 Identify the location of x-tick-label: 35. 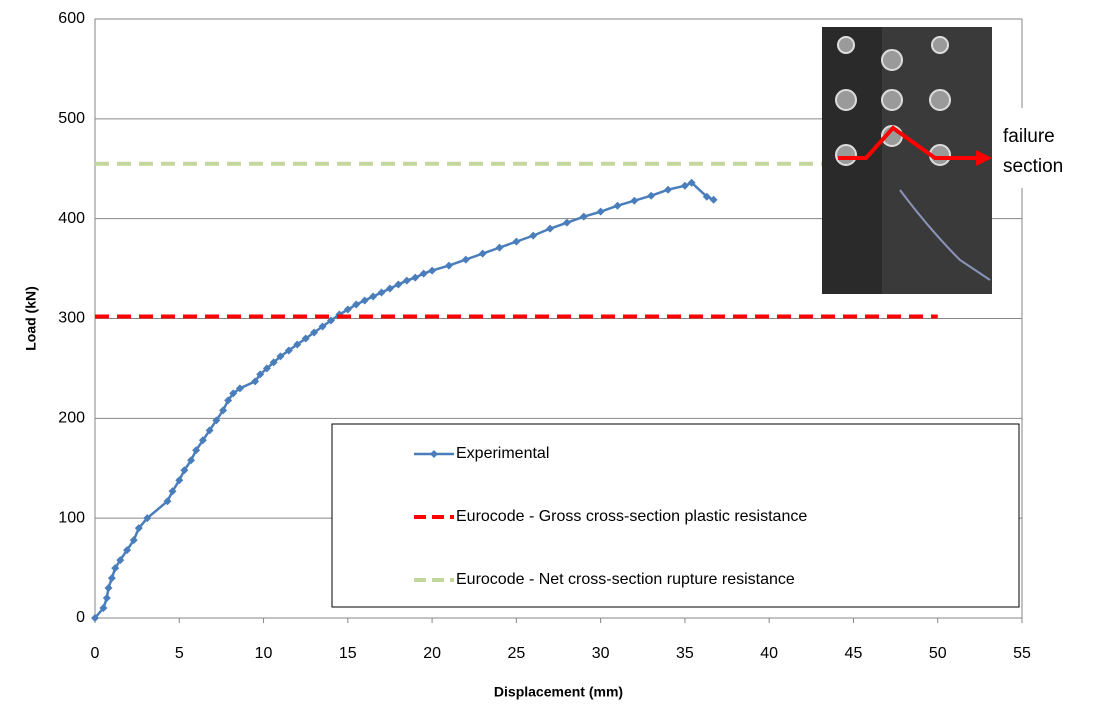
(685, 653).